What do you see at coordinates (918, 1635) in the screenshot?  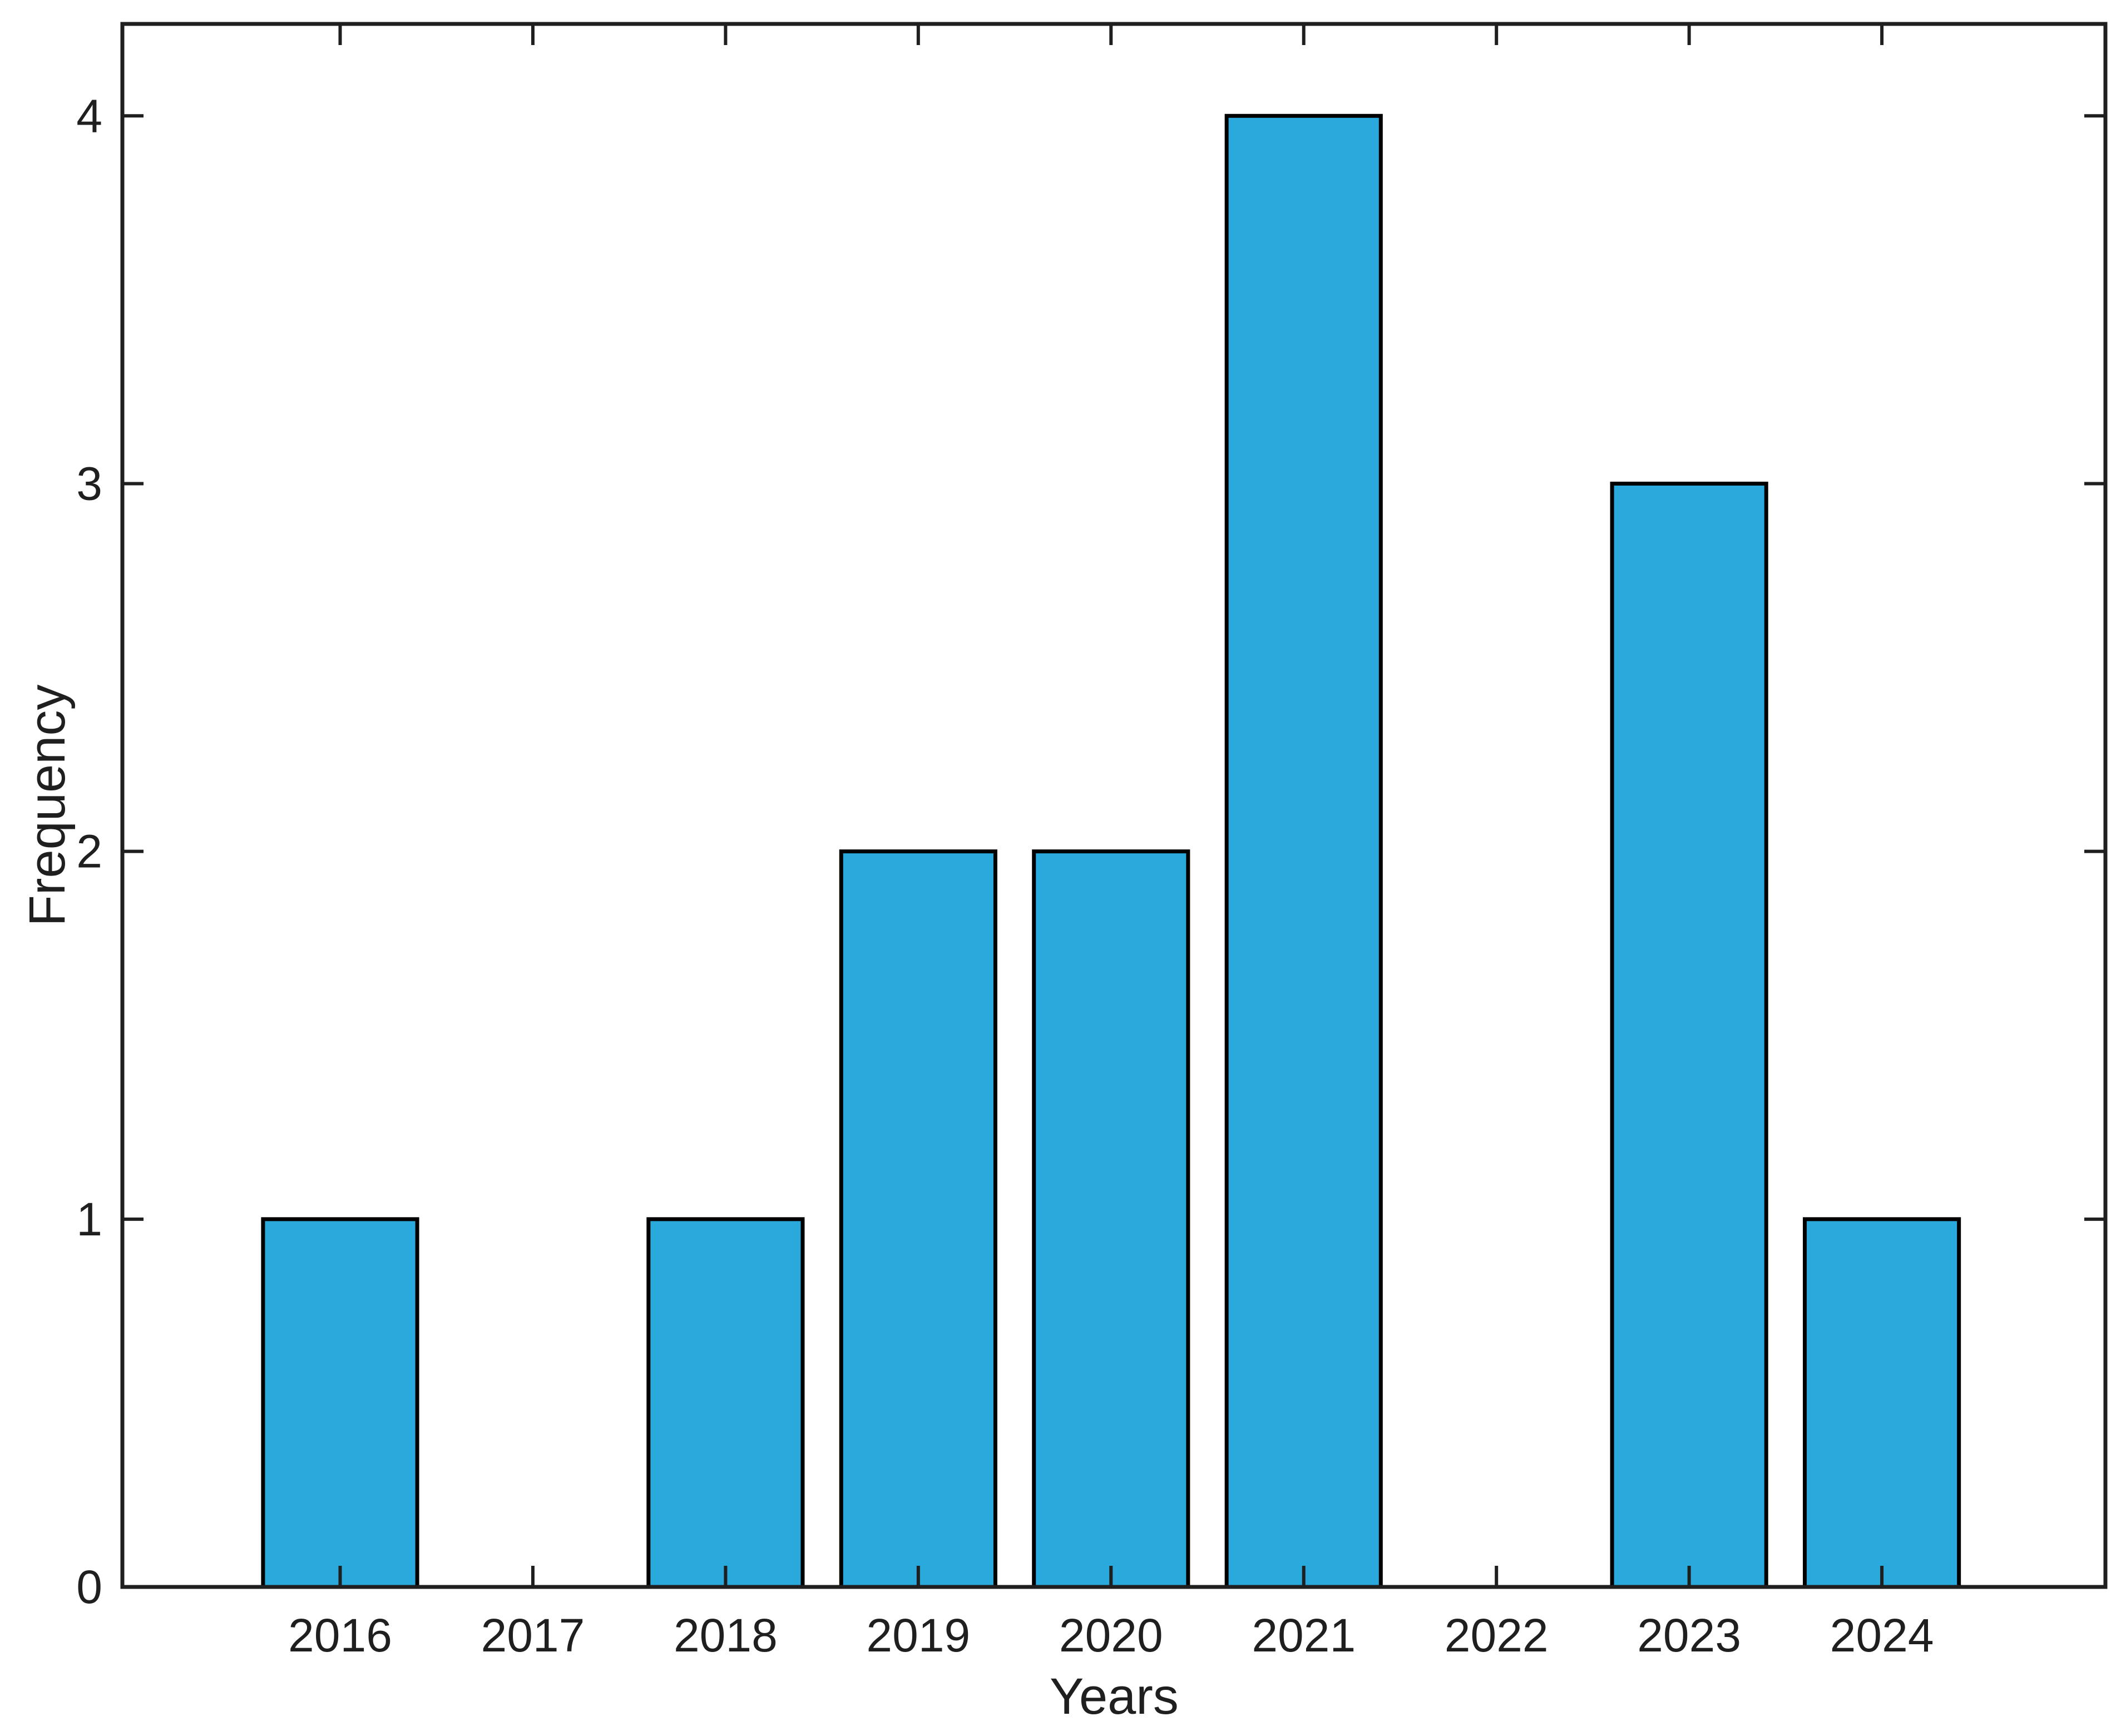 I see `x-tick-label-2019: 2019` at bounding box center [918, 1635].